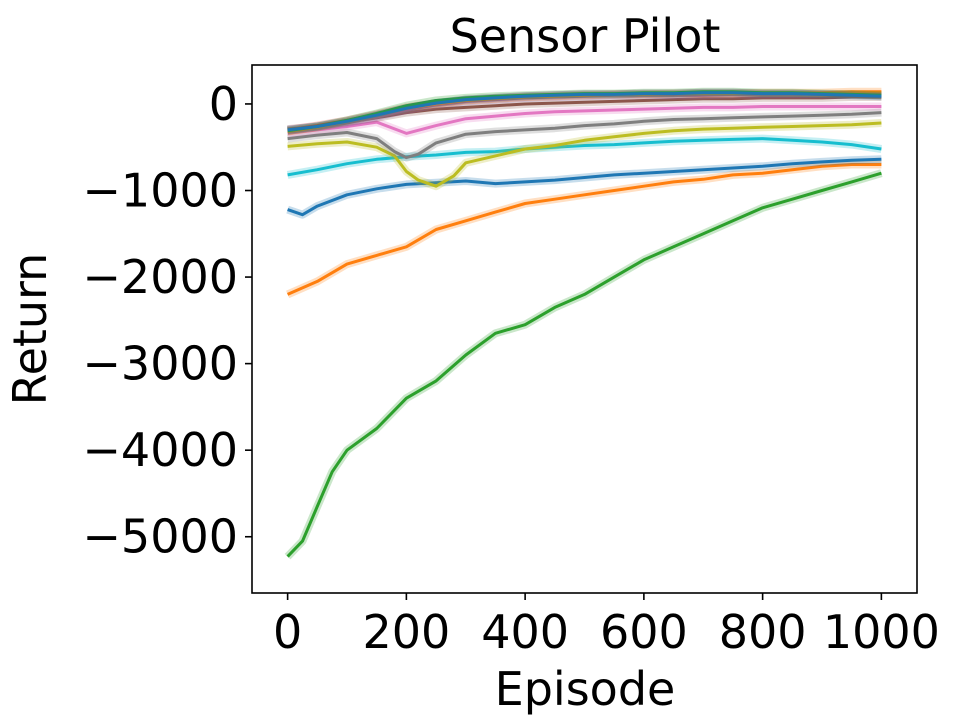  Describe the element at coordinates (406, 632) in the screenshot. I see `x-tick-label: 200` at that location.